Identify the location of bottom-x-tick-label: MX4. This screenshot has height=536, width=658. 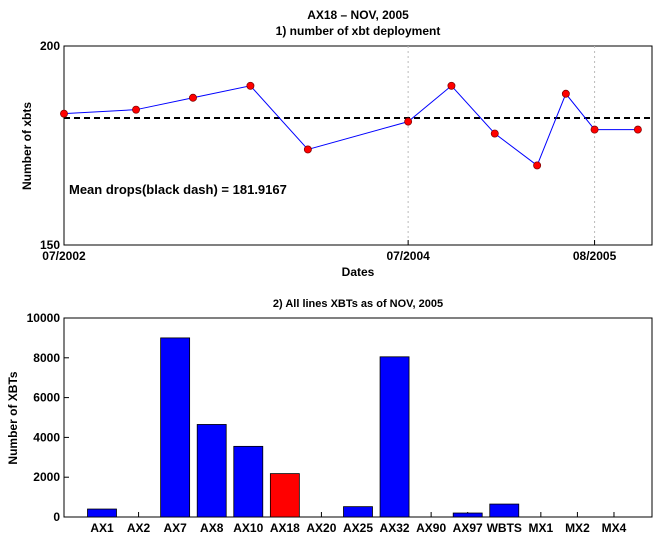
(614, 528).